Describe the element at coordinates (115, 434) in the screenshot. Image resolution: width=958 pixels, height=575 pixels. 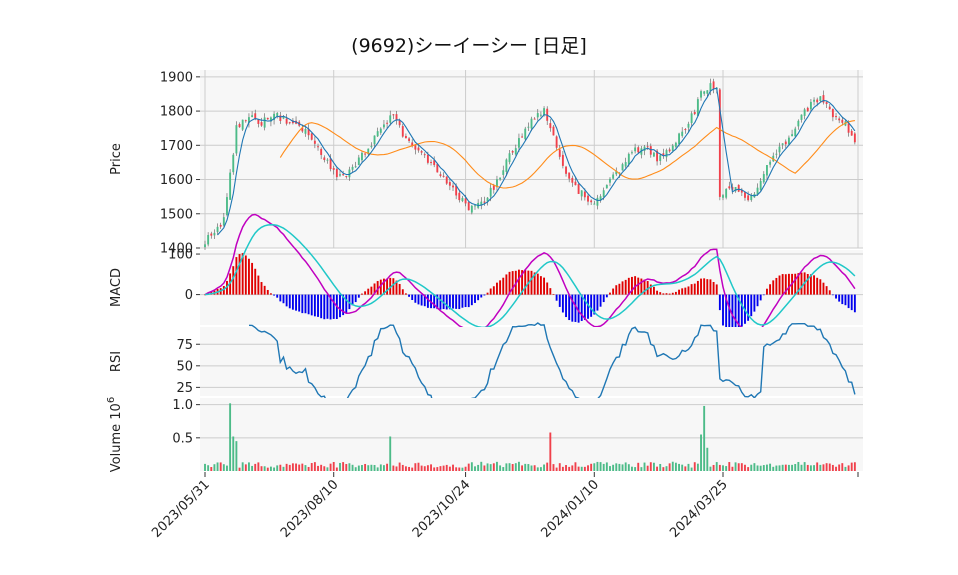
I see `volume-axis-label: Volume 106` at that location.